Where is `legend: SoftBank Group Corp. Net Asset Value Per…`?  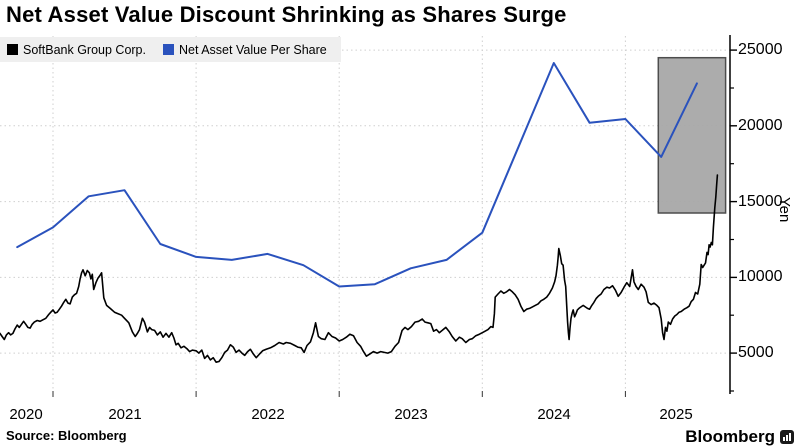 legend: SoftBank Group Corp. Net Asset Value Per… is located at coordinates (170, 49).